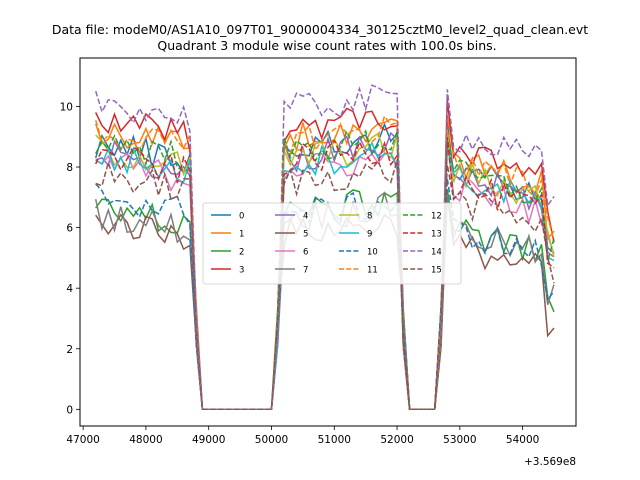  I want to click on legend-label-0: 0, so click(241, 217).